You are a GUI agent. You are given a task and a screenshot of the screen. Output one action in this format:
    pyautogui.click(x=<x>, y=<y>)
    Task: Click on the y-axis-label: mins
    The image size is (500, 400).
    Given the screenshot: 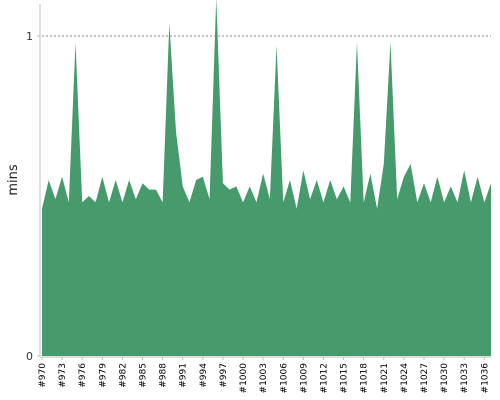 What is the action you would take?
    pyautogui.click(x=13, y=180)
    